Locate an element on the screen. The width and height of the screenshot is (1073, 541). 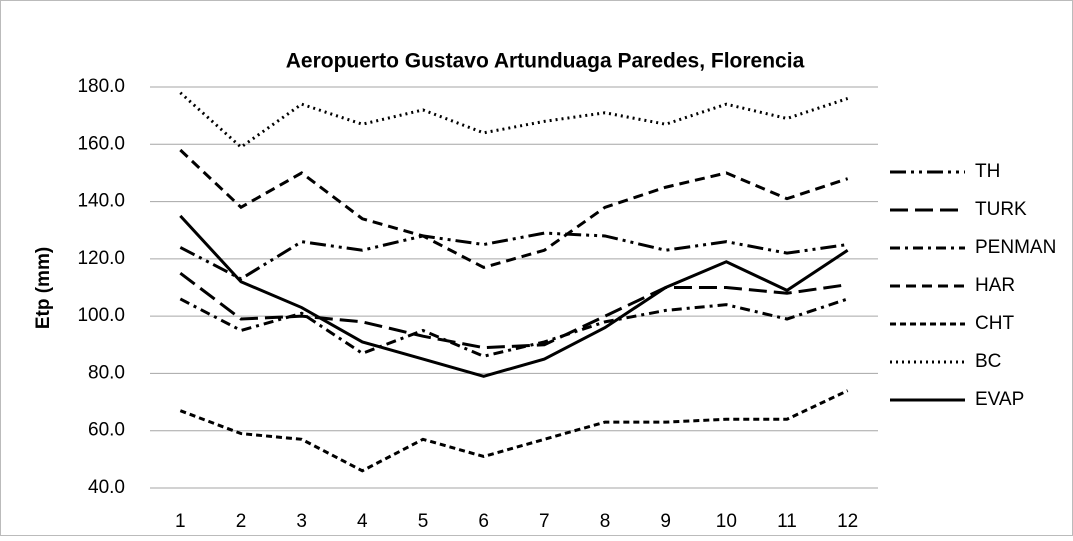
legend-label: PENMAN is located at coordinates (1015, 247).